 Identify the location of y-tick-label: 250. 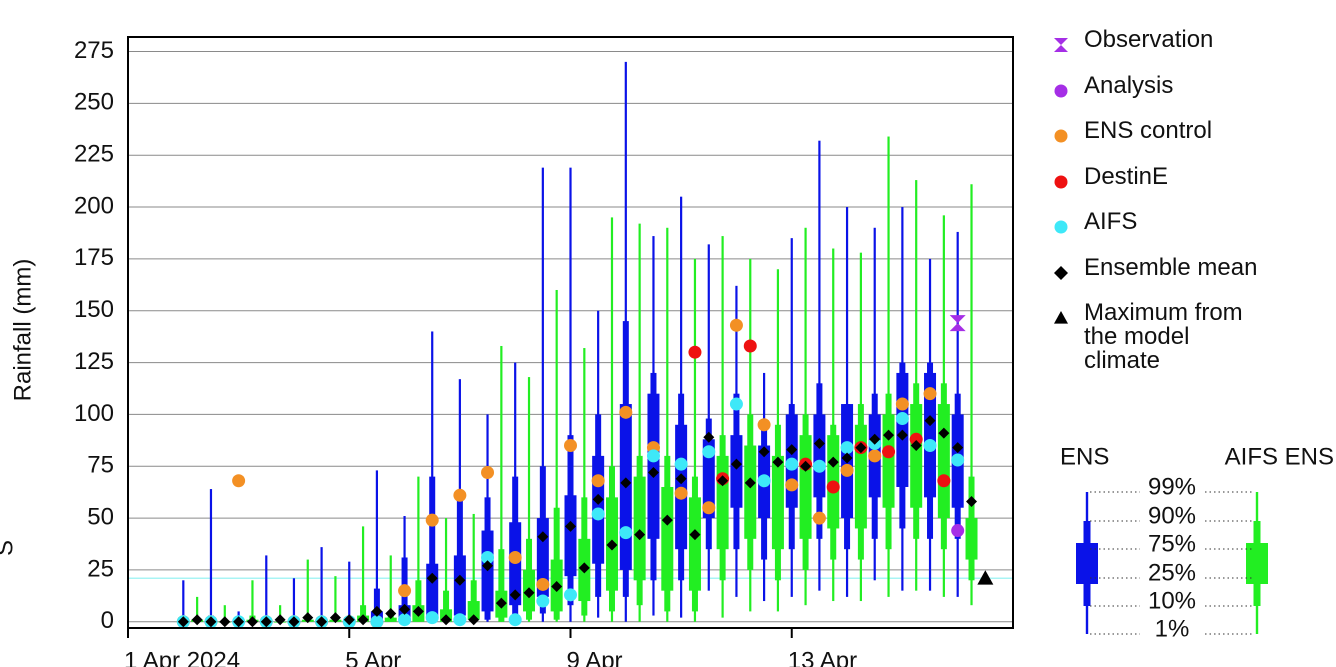
(94, 102).